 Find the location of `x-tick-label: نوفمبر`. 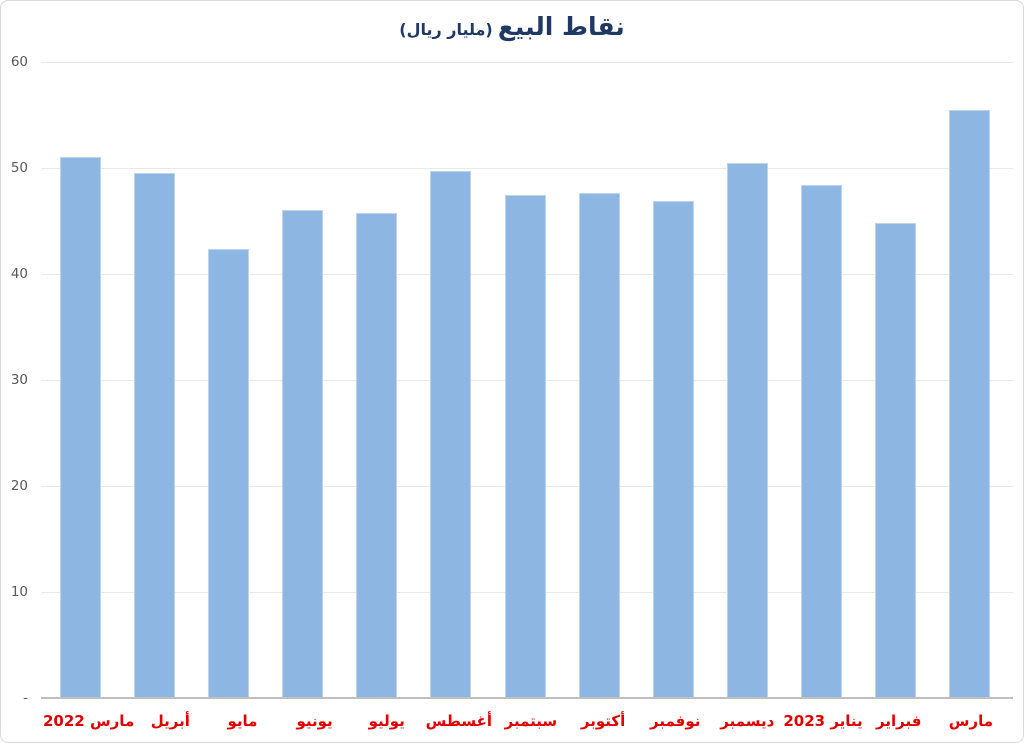

x-tick-label: نوفمبر is located at coordinates (675, 721).